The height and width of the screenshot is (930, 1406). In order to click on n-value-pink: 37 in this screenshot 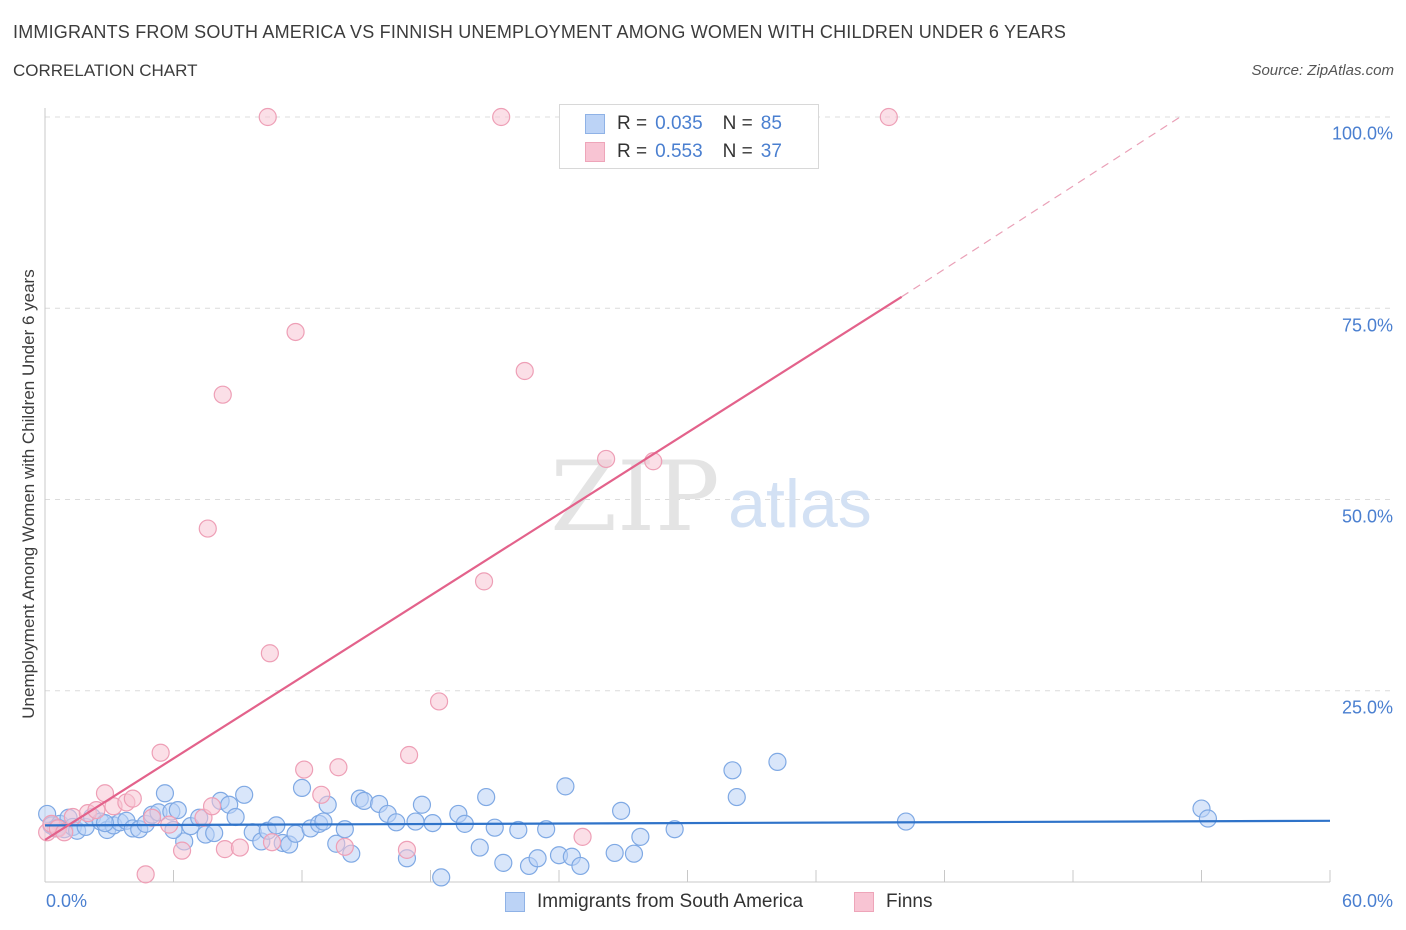, I will do `click(771, 151)`.